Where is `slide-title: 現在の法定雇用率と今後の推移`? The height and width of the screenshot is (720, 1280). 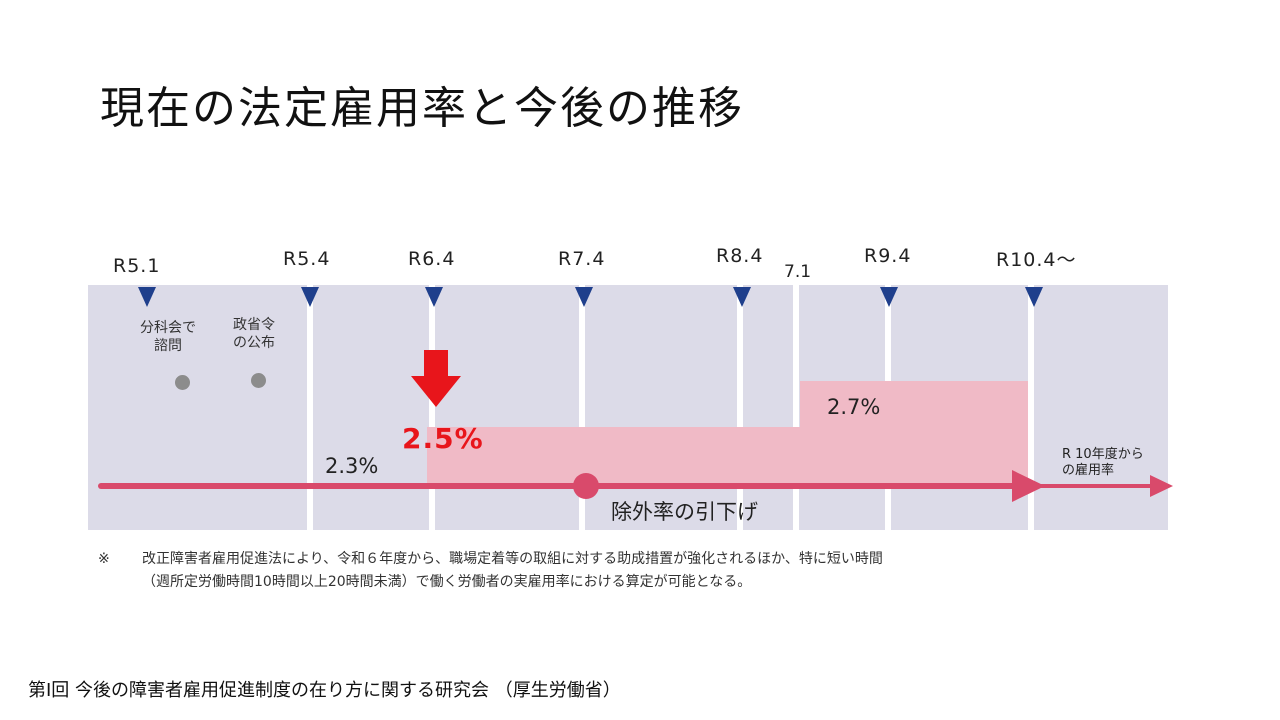 slide-title: 現在の法定雇用率と今後の推移 is located at coordinates (422, 108).